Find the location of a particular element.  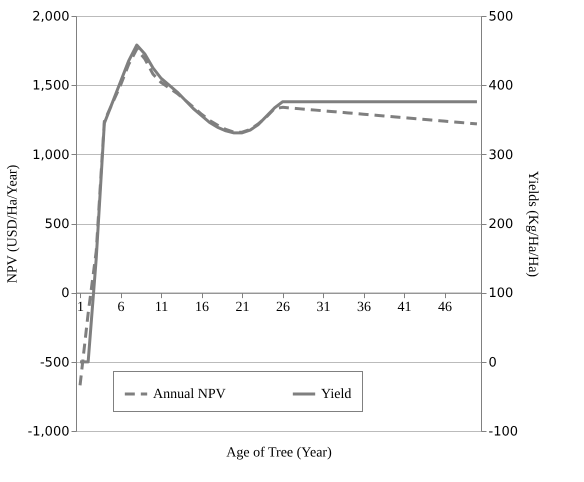

x-tick-label: 26 is located at coordinates (283, 308).